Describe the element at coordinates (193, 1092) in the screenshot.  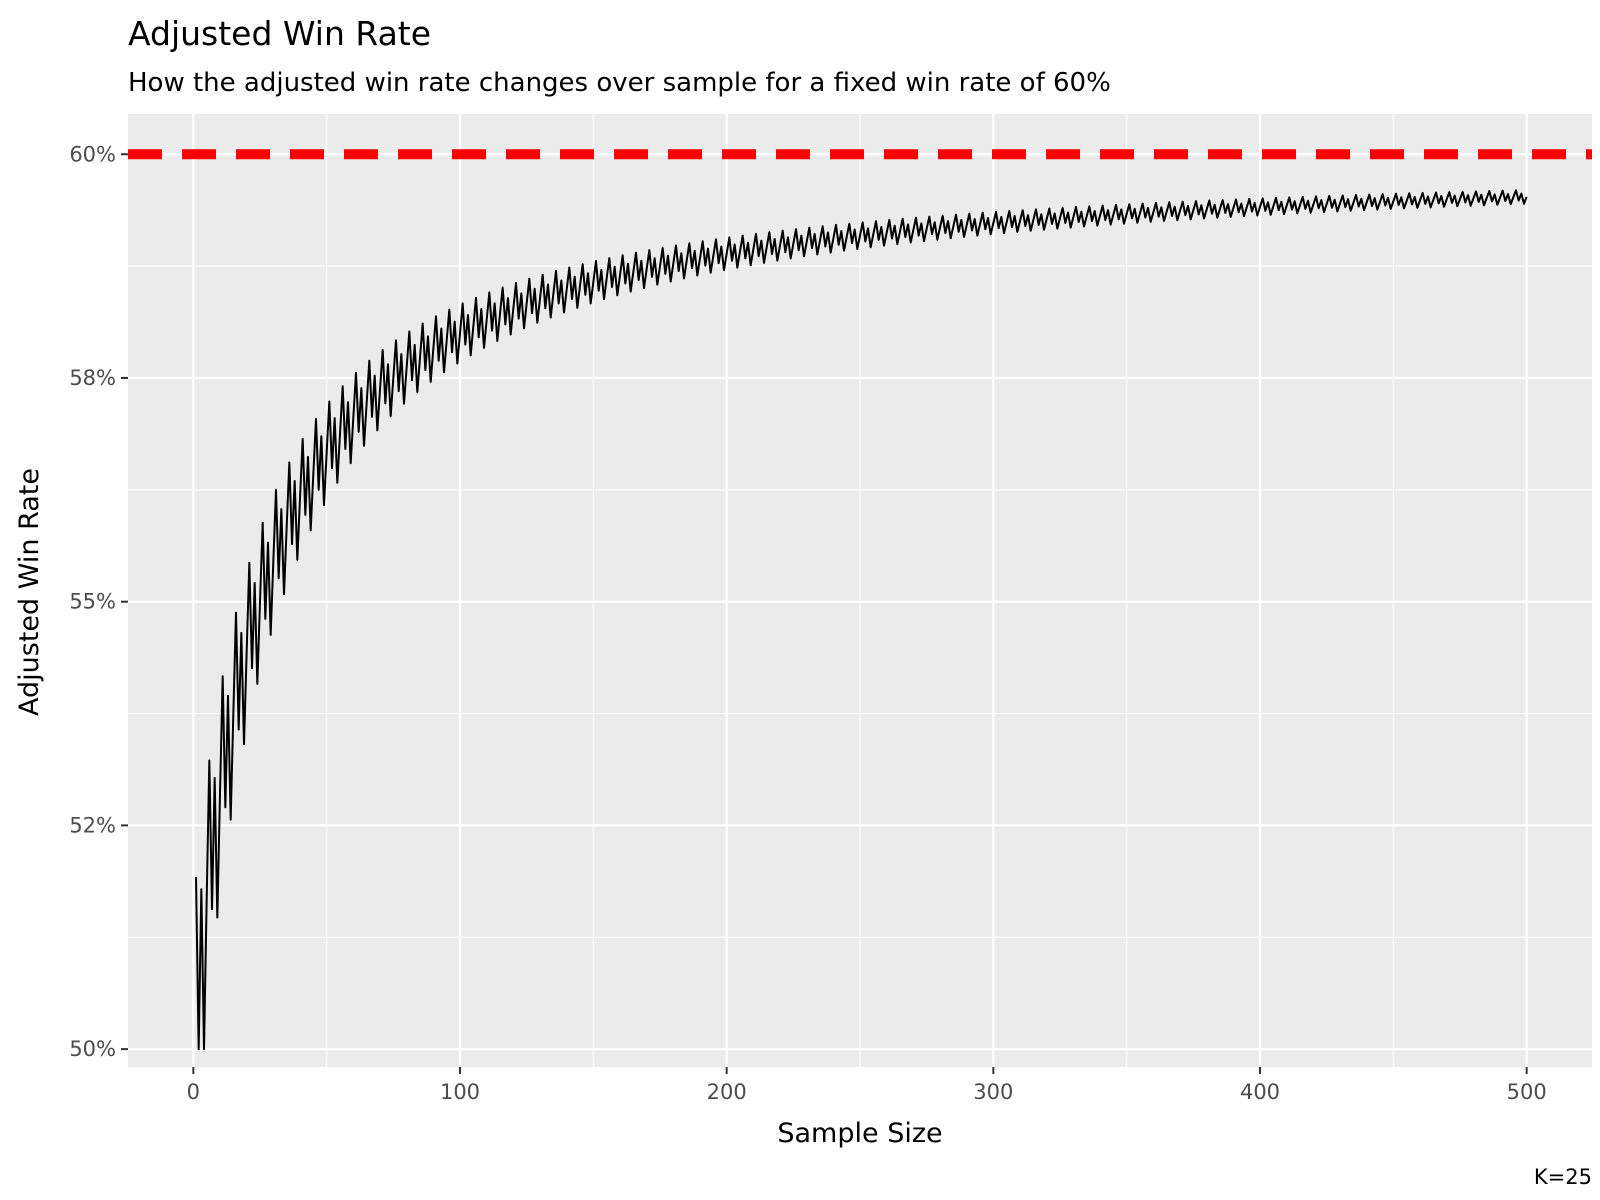
I see `x-tick-label: 0` at that location.